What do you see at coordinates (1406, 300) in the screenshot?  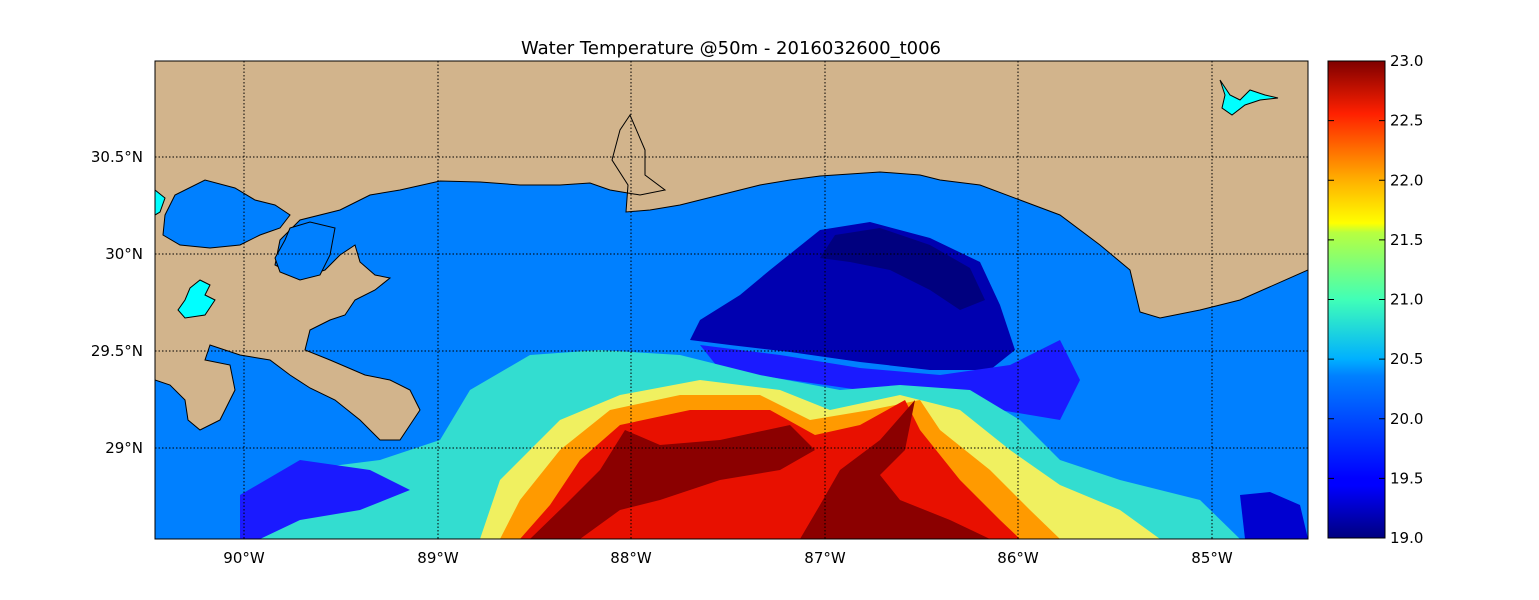 I see `colorbar-tick-label: 21.0` at bounding box center [1406, 300].